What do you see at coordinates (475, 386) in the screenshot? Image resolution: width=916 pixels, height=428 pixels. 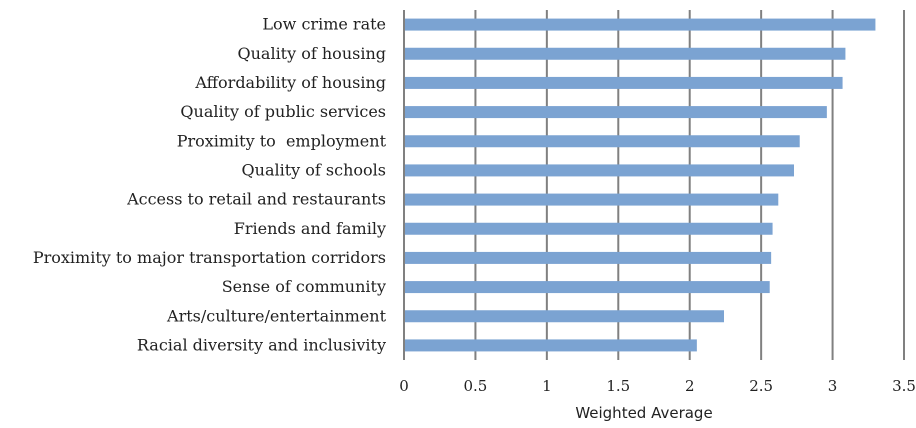 I see `x-tick-label: 0.5` at bounding box center [475, 386].